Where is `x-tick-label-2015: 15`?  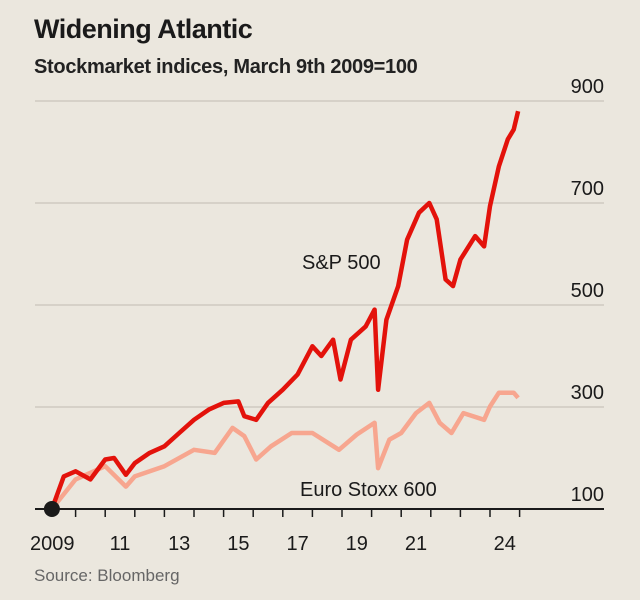
x-tick-label-2015: 15 is located at coordinates (238, 544).